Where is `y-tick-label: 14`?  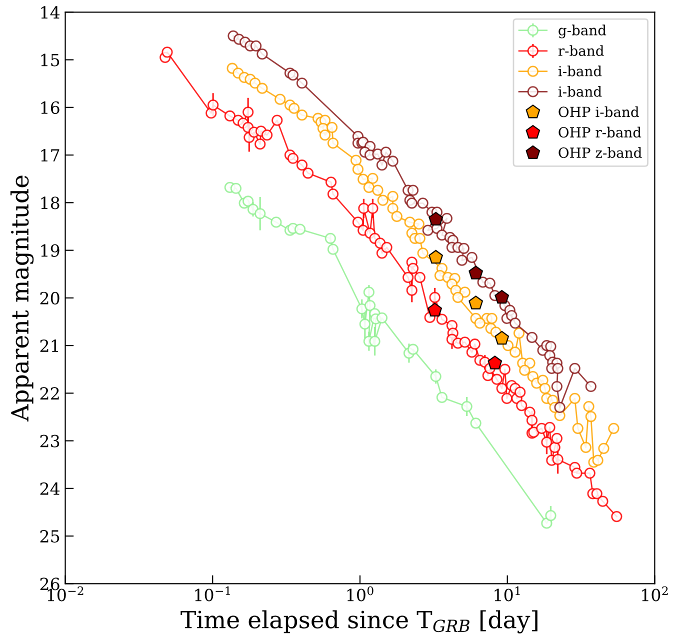 y-tick-label: 14 is located at coordinates (50, 12).